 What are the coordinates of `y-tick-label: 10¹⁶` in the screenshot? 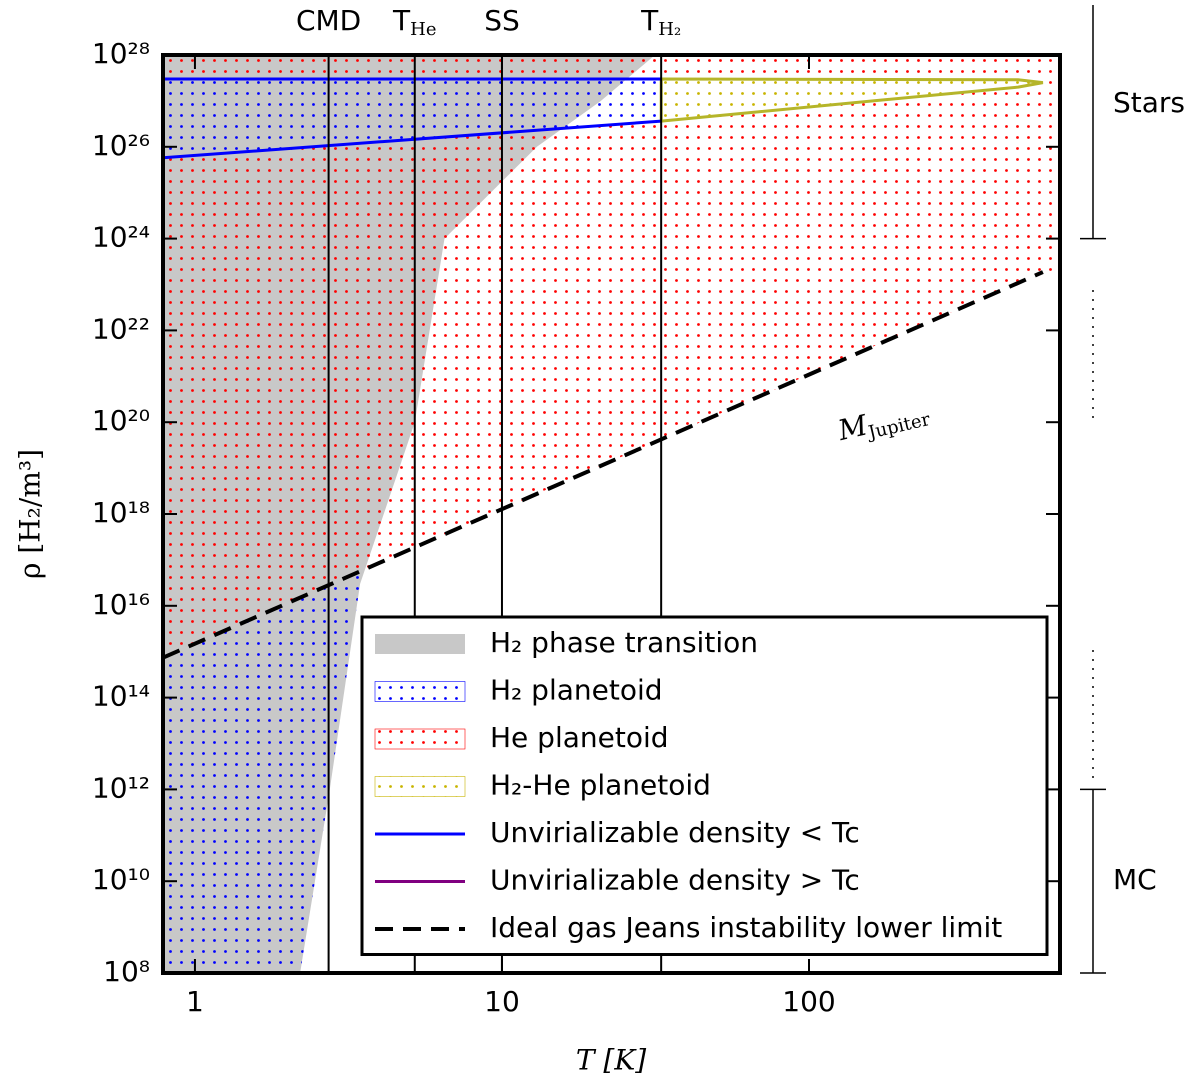 It's located at (121, 604).